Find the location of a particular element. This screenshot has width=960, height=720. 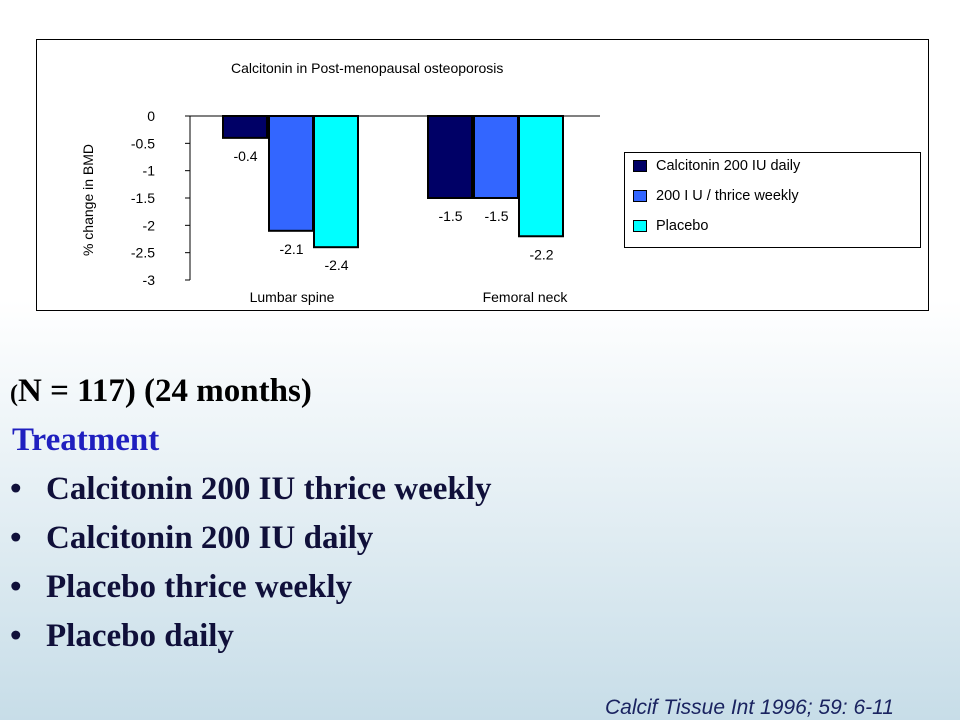

study-info-paren: ( is located at coordinates (14, 394).